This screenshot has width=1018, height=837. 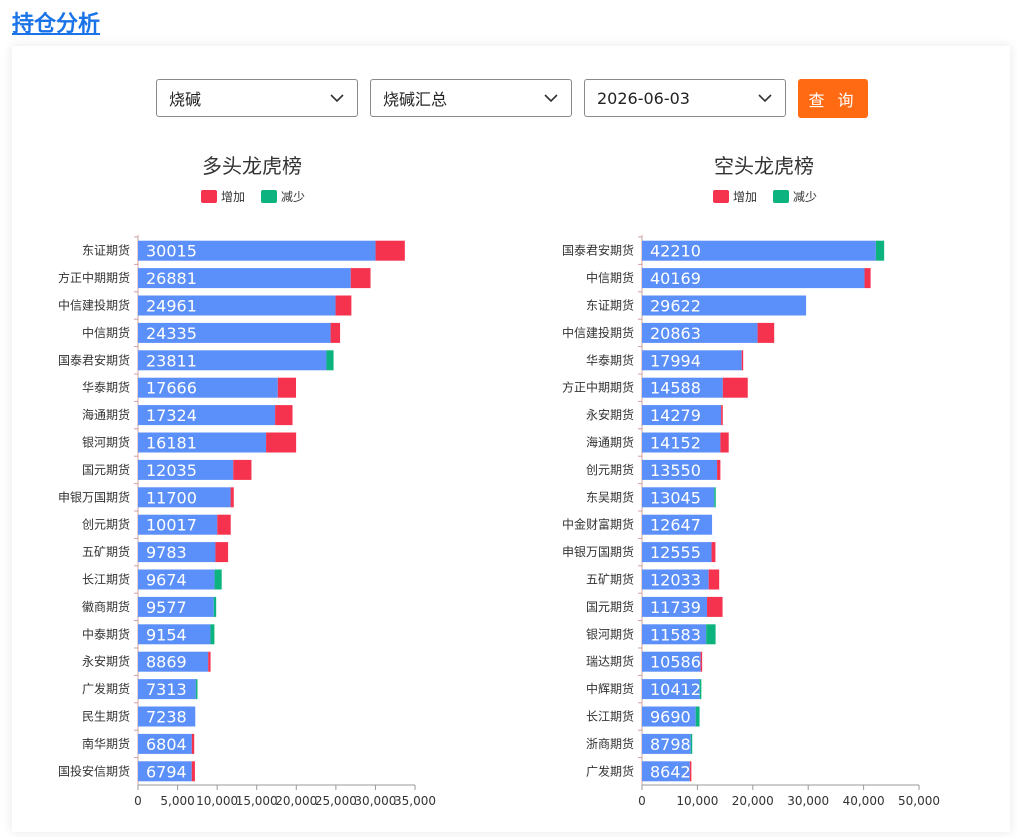 What do you see at coordinates (675, 470) in the screenshot?
I see `bar-value-label: 13550` at bounding box center [675, 470].